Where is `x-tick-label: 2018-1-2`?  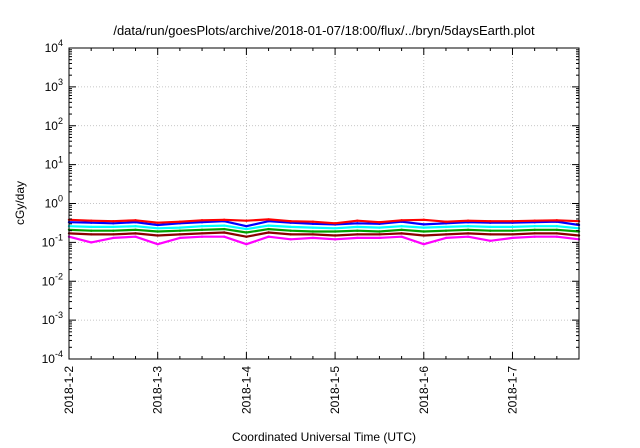
x-tick-label: 2018-1-2 is located at coordinates (69, 390).